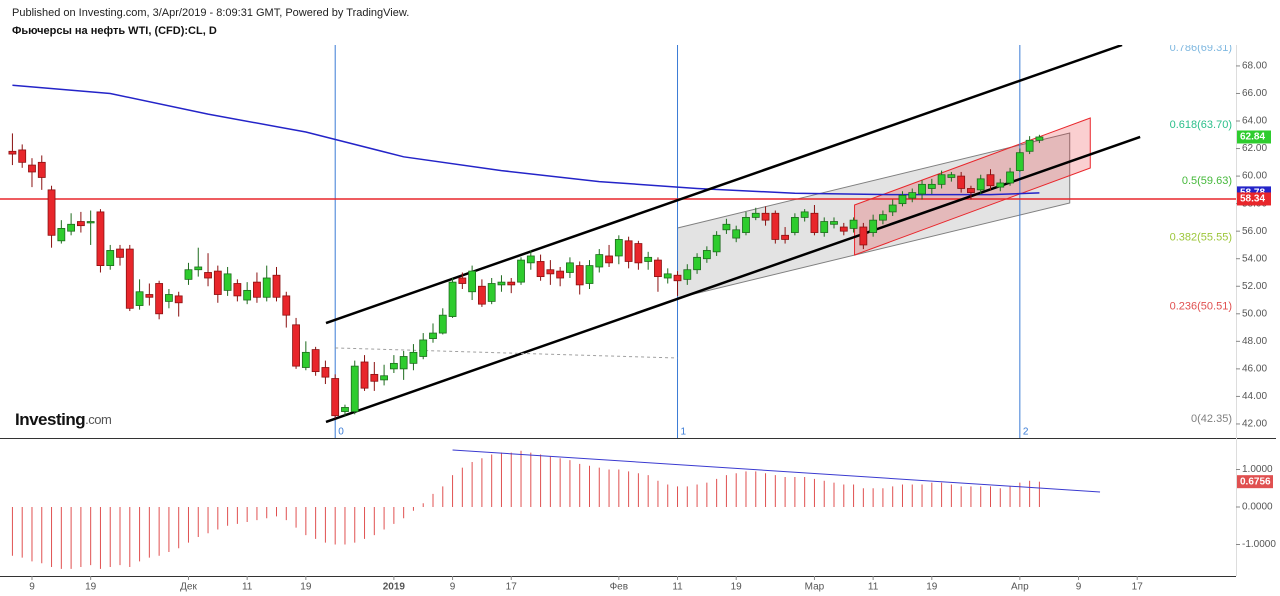 This screenshot has width=1280, height=596. I want to click on last-price-tag: 62.84, so click(1252, 137).